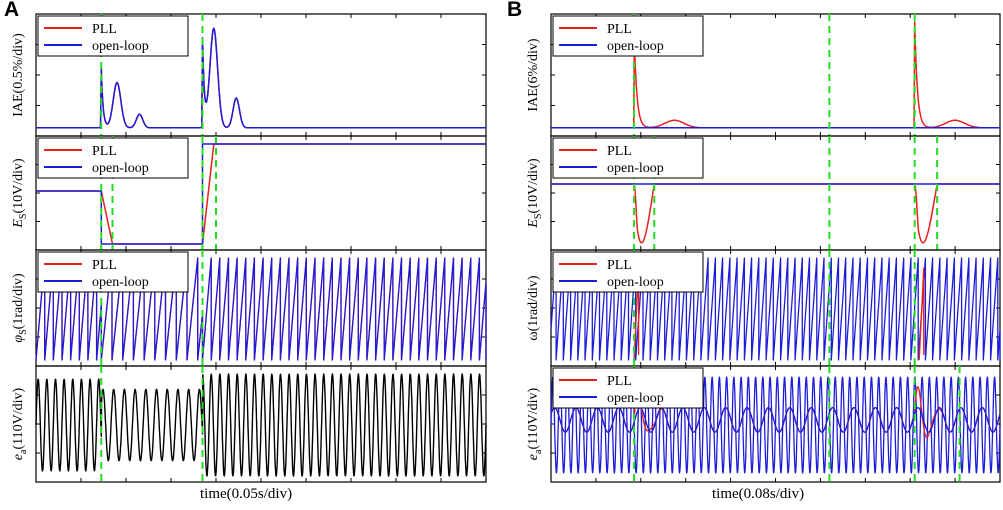  Describe the element at coordinates (18, 301) in the screenshot. I see `y-label-unit: (1rad/div)` at that location.